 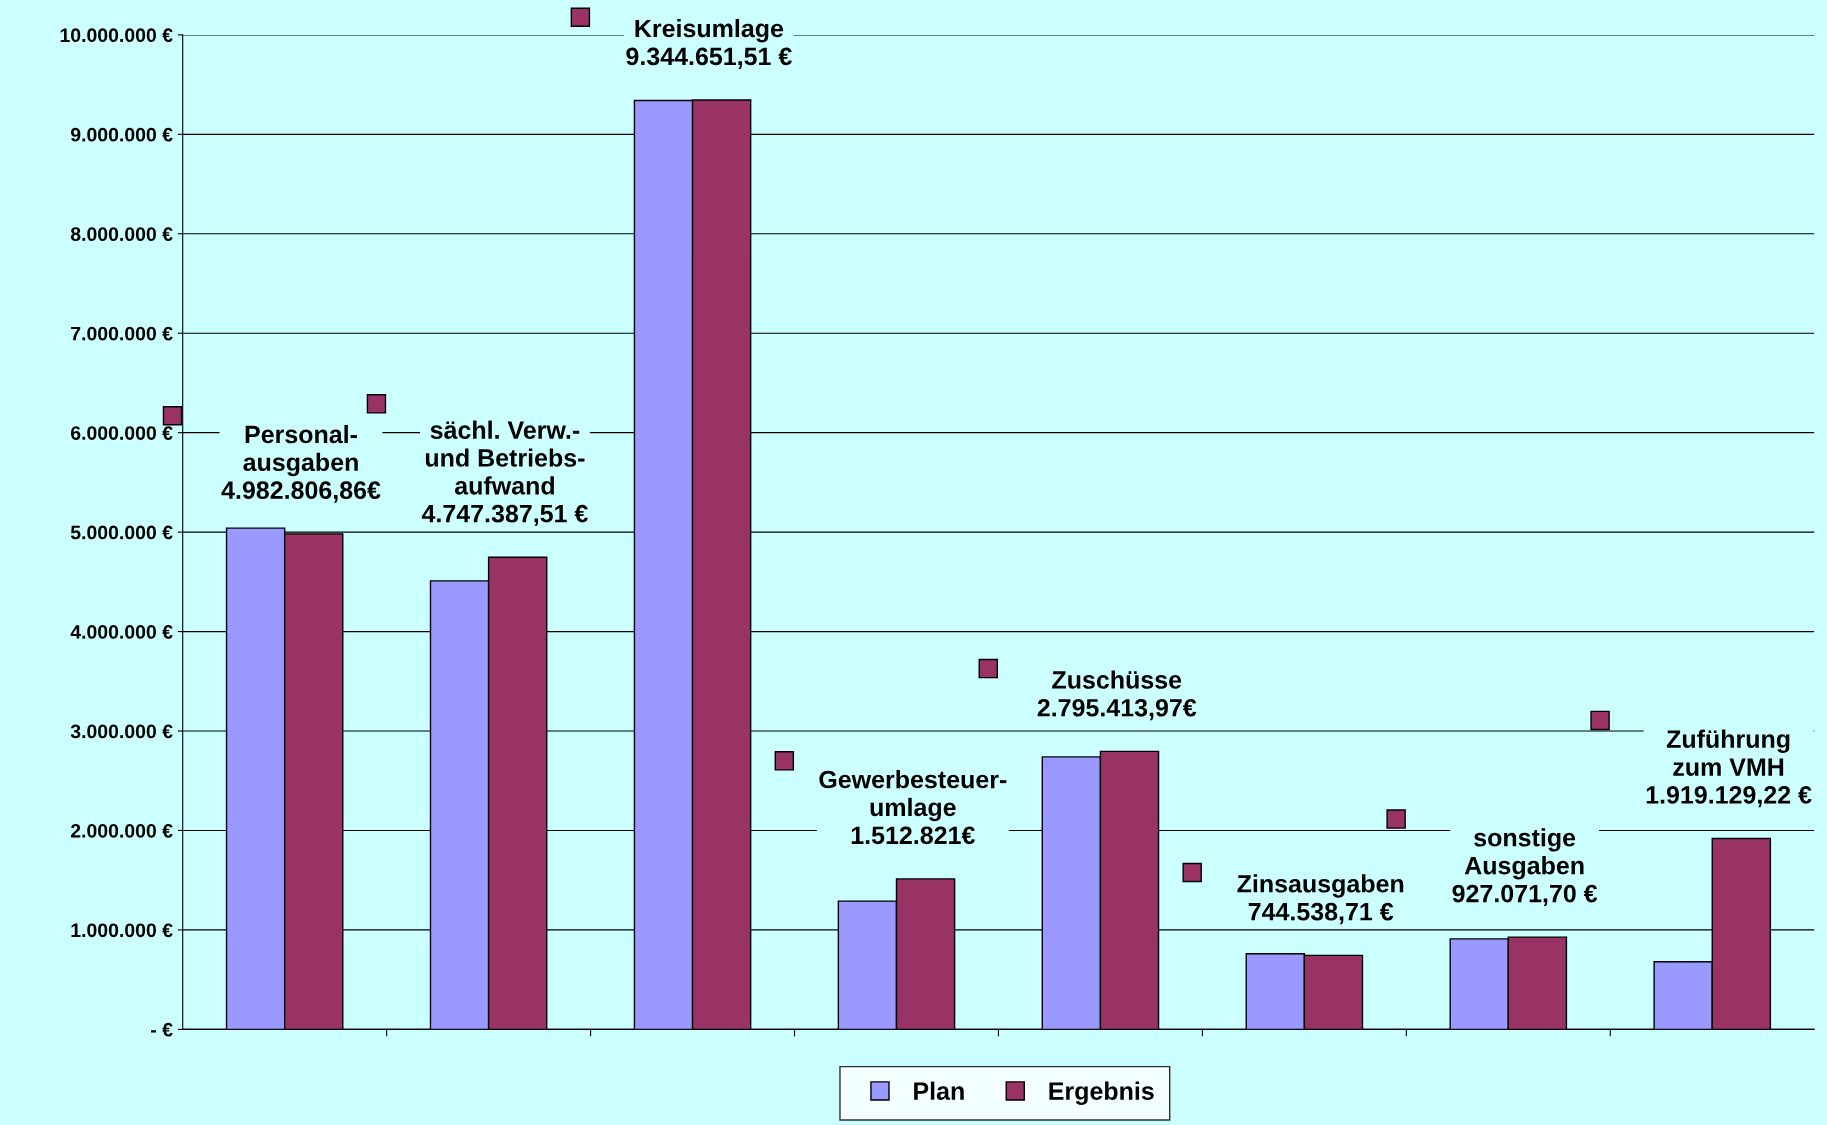 I want to click on annotation: sonstige Ausgaben 927.071,70 €, so click(x=1525, y=867).